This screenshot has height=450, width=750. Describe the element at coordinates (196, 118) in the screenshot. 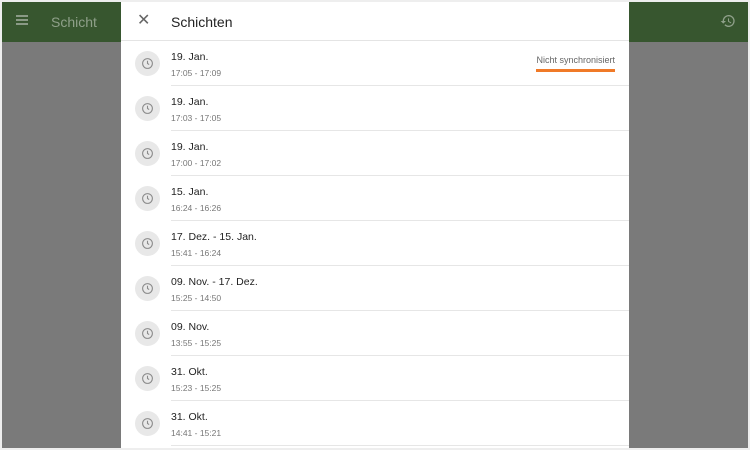

I see `shift-time: 17:03 - 17:05` at that location.